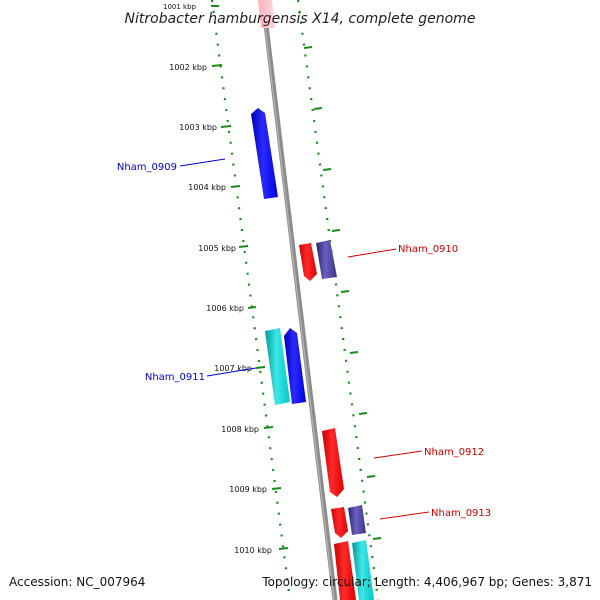  What do you see at coordinates (253, 550) in the screenshot?
I see `kbp-label: 1010 kbp` at bounding box center [253, 550].